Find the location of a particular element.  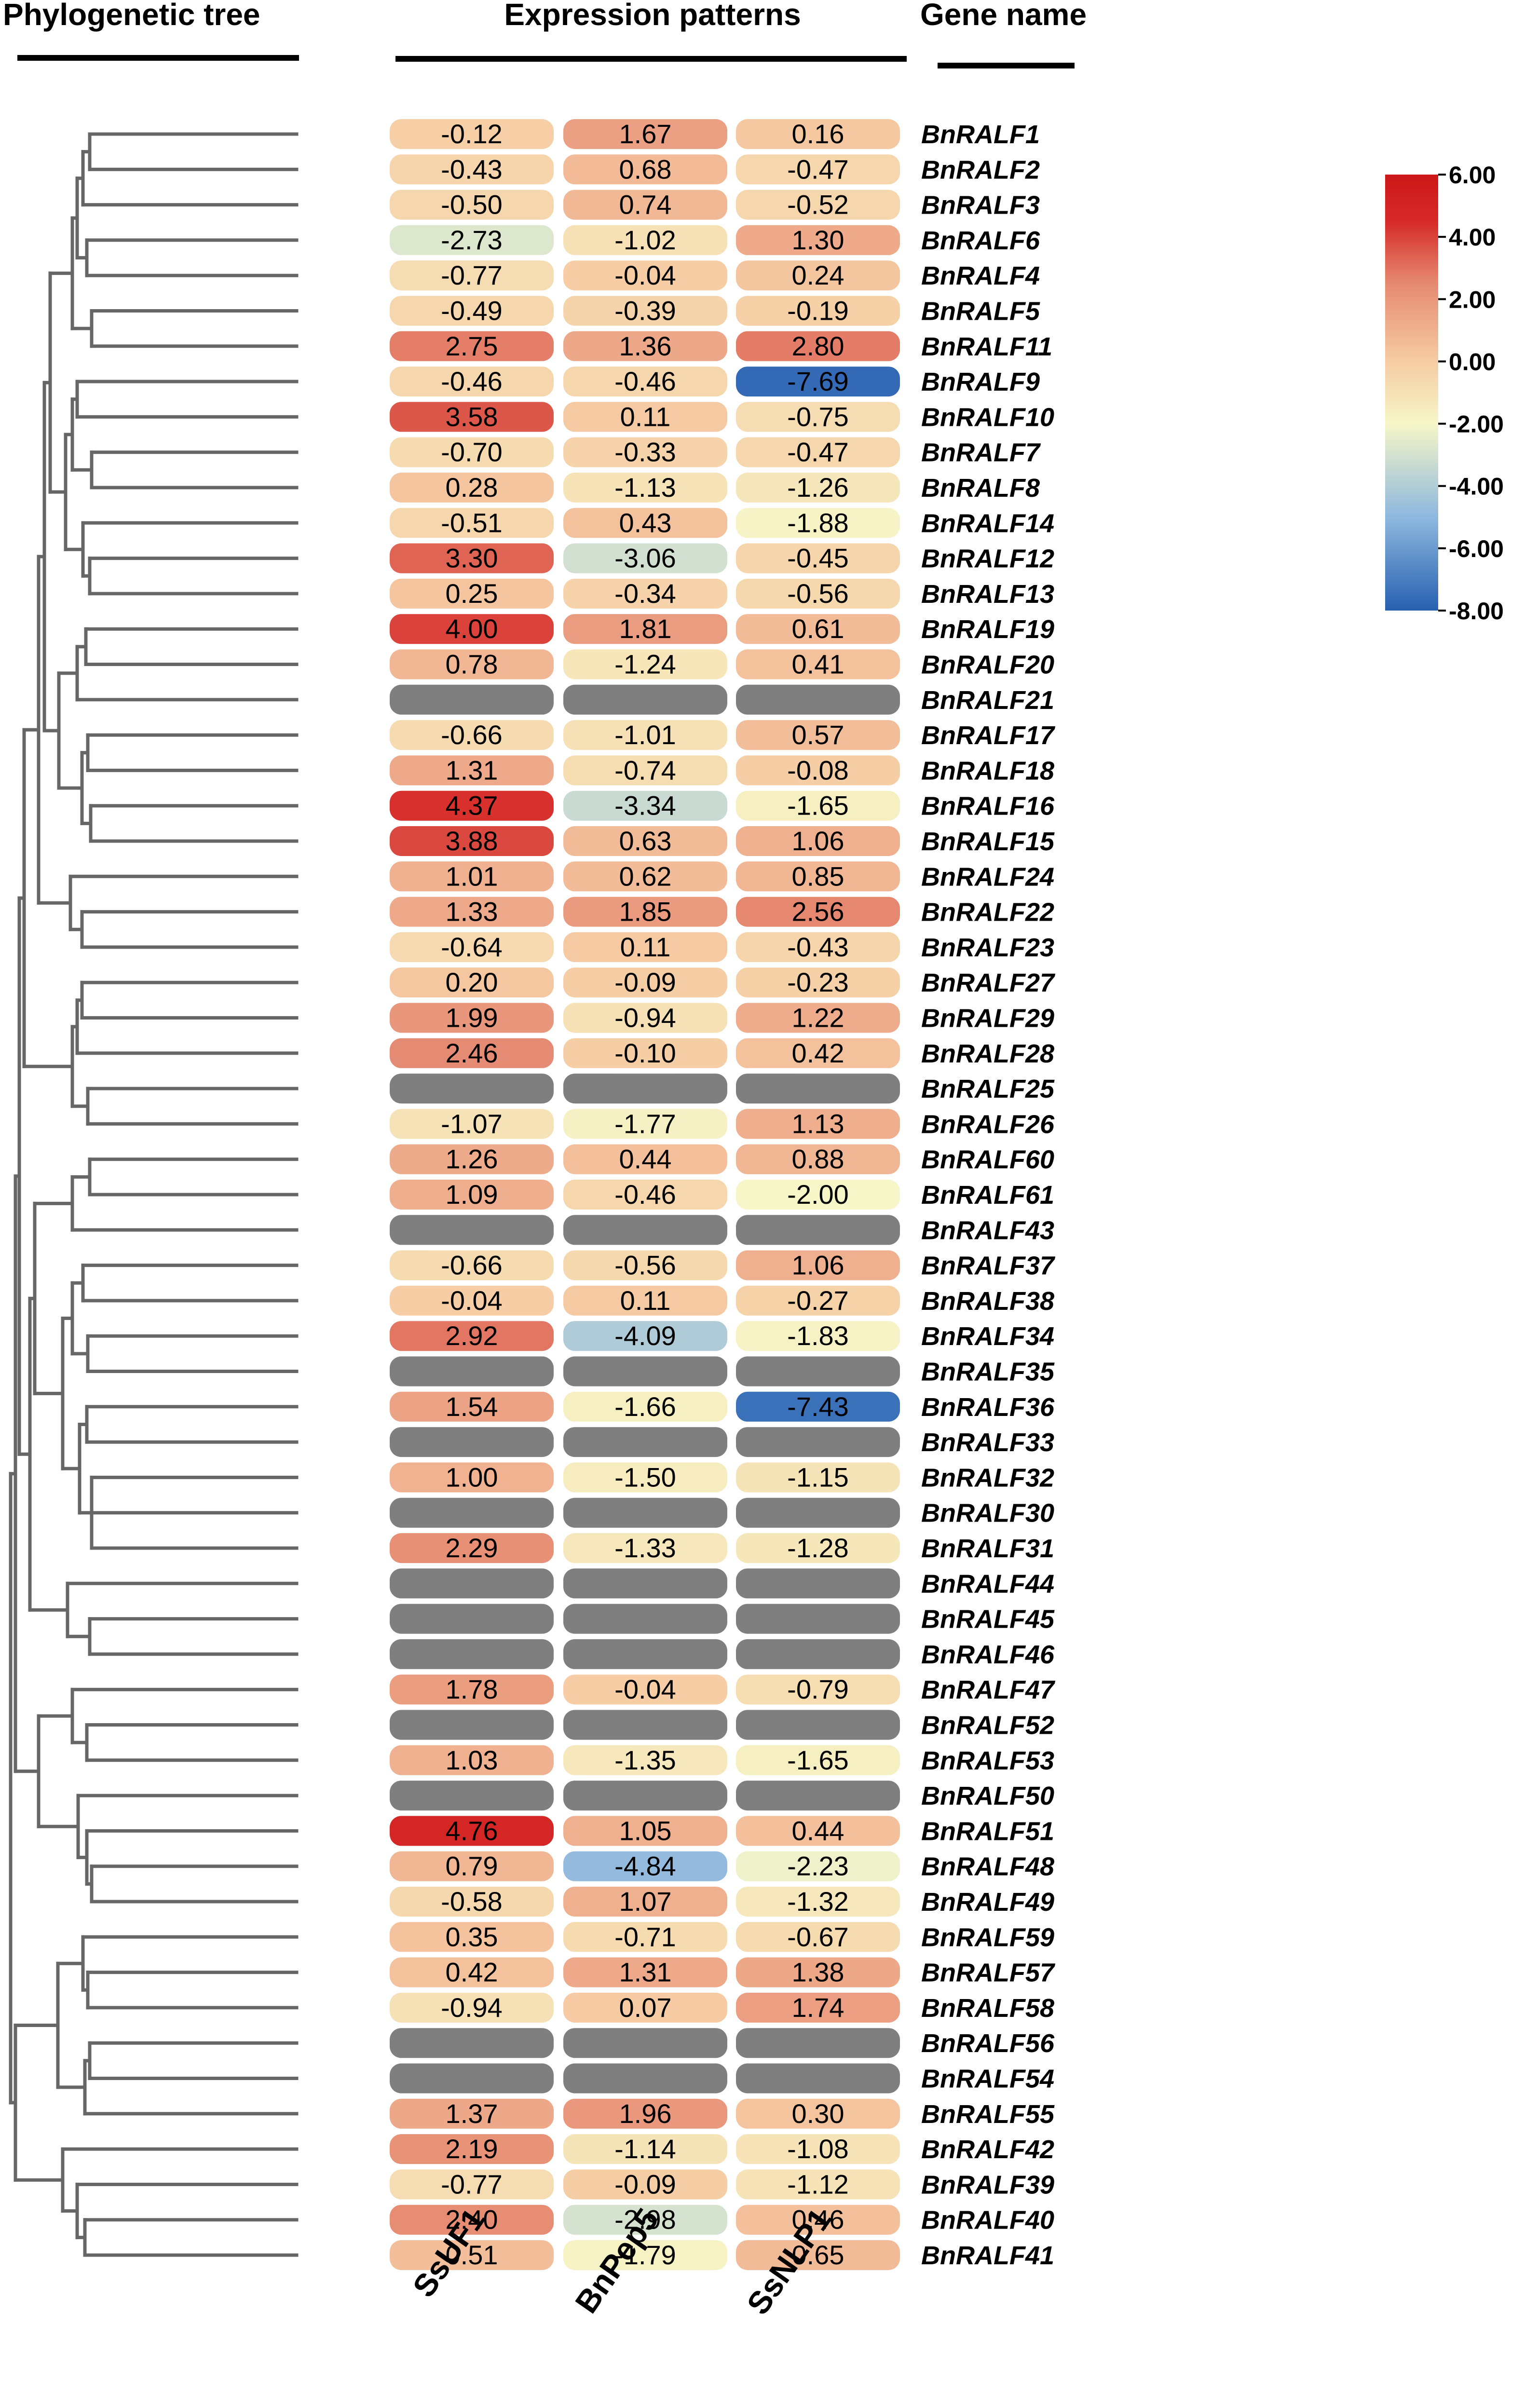

cell-value-label: -1.79 is located at coordinates (645, 2255).